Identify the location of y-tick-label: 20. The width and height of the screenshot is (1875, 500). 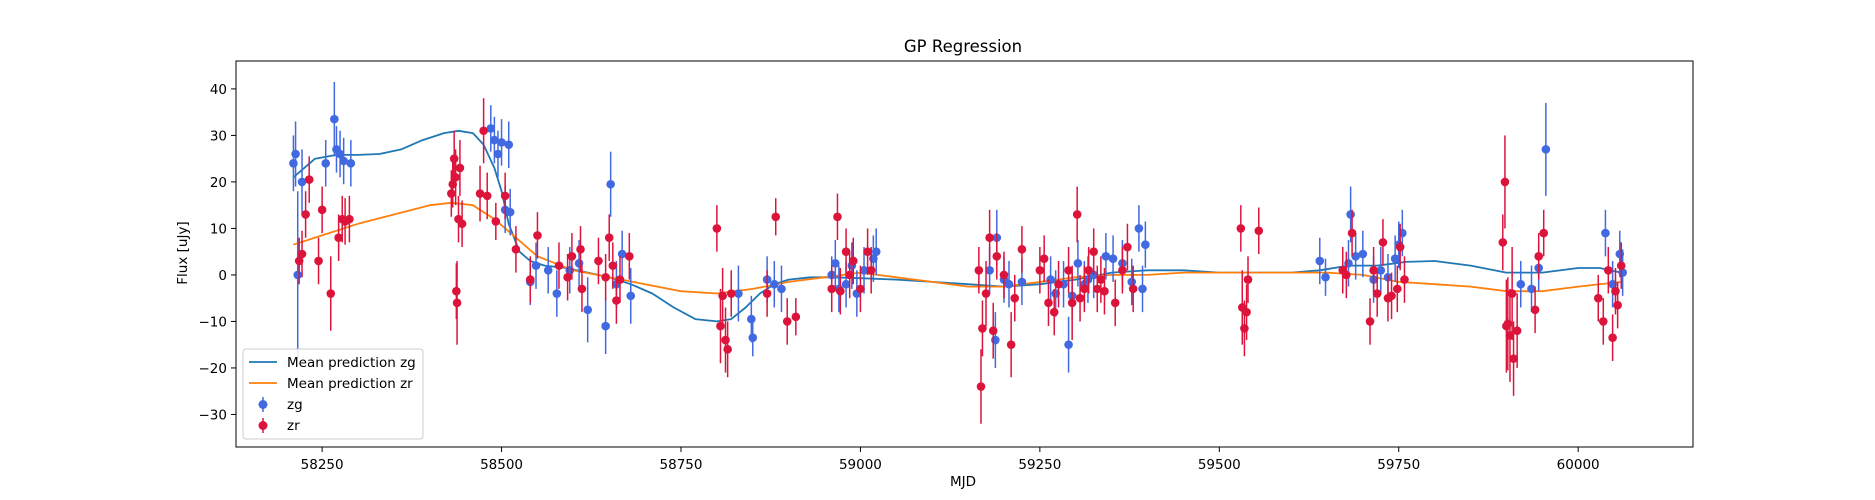
(218, 183).